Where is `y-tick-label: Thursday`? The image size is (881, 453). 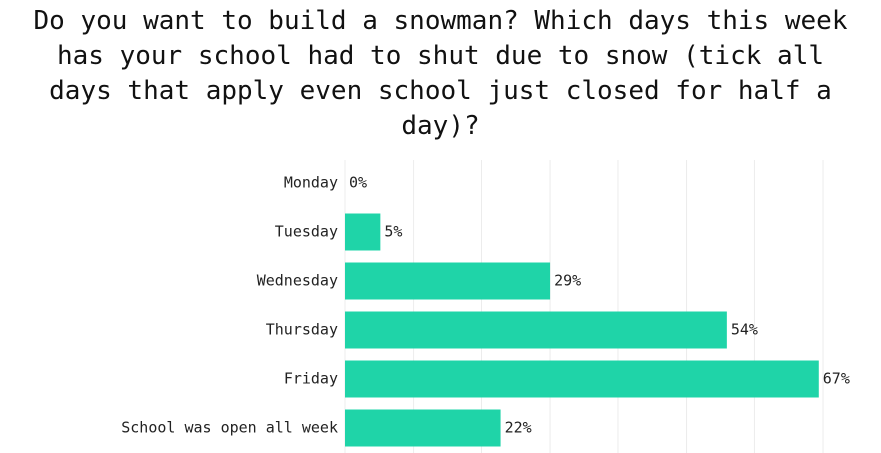 y-tick-label: Thursday is located at coordinates (302, 330).